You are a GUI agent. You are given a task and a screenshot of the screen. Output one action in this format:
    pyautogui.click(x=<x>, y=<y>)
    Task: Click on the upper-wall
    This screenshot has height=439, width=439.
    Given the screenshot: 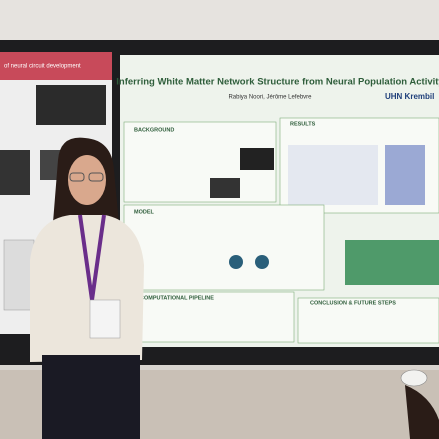 What is the action you would take?
    pyautogui.click(x=219, y=20)
    